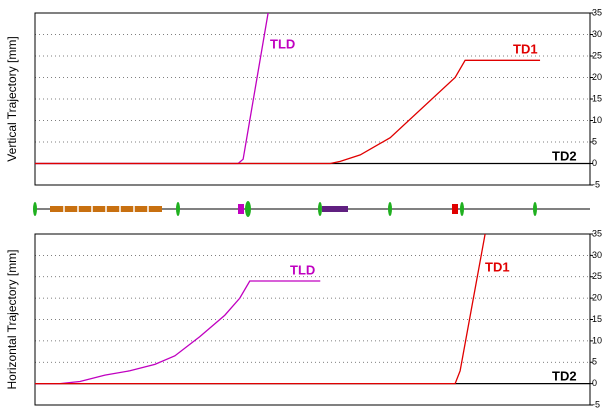 The width and height of the screenshot is (602, 409). Describe the element at coordinates (285, 209) in the screenshot. I see `timeline-events` at that location.